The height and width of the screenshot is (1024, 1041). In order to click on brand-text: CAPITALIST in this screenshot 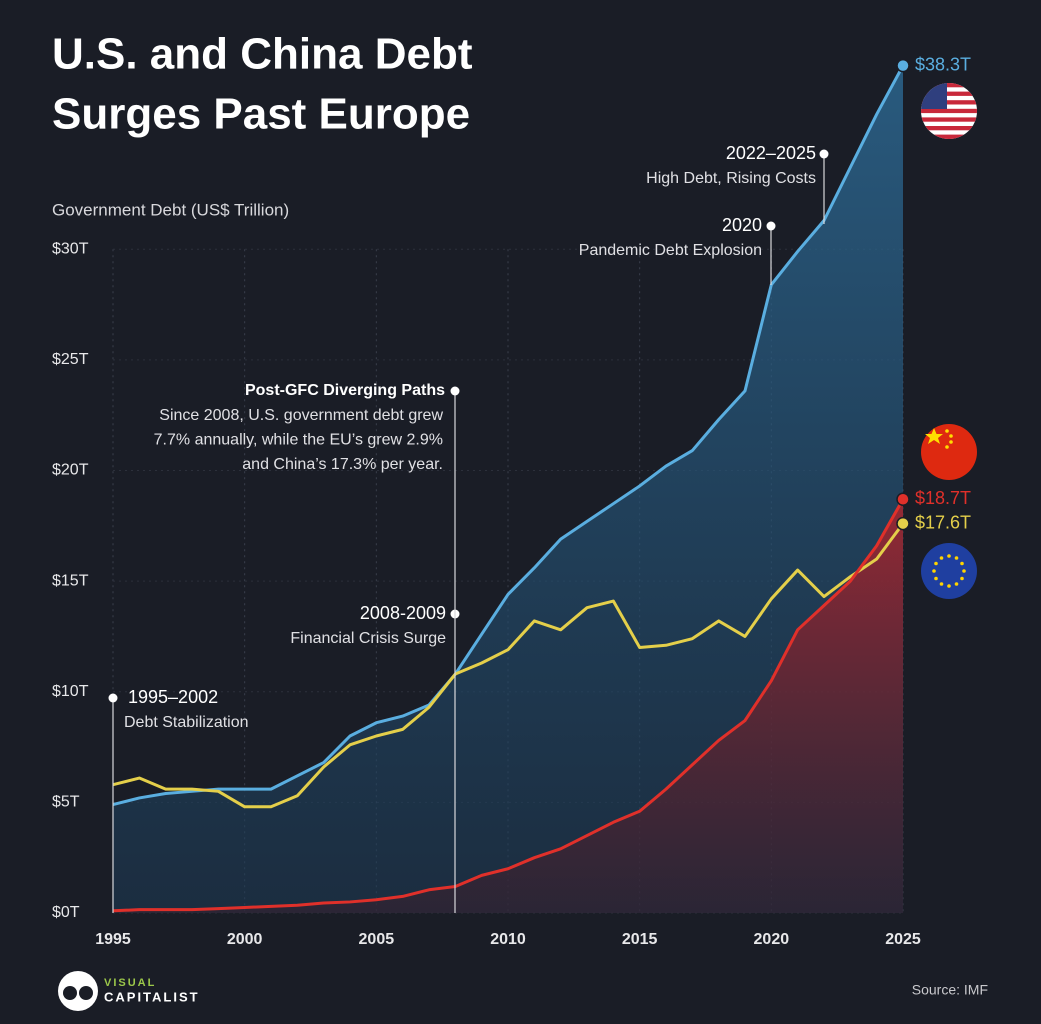, I will do `click(152, 996)`.